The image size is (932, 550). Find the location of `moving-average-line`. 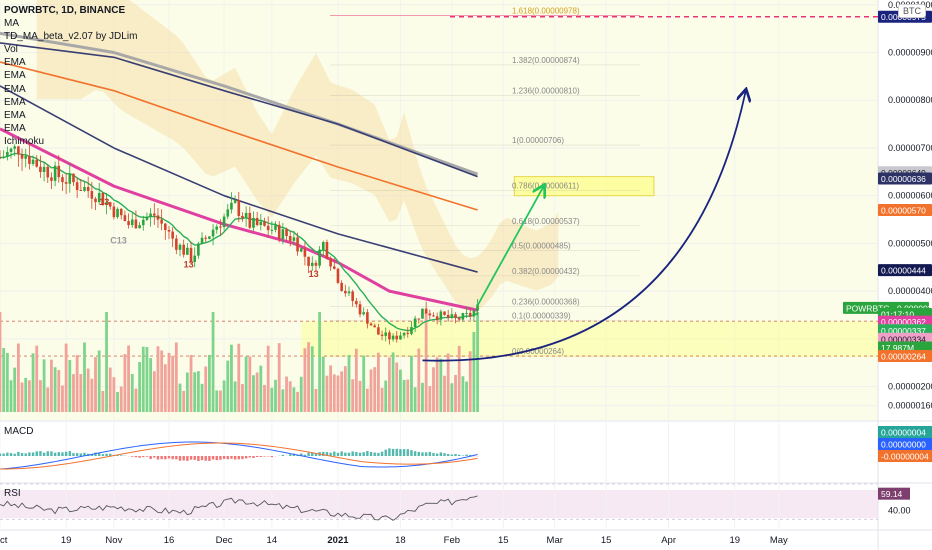

moving-average-line is located at coordinates (239, 110).